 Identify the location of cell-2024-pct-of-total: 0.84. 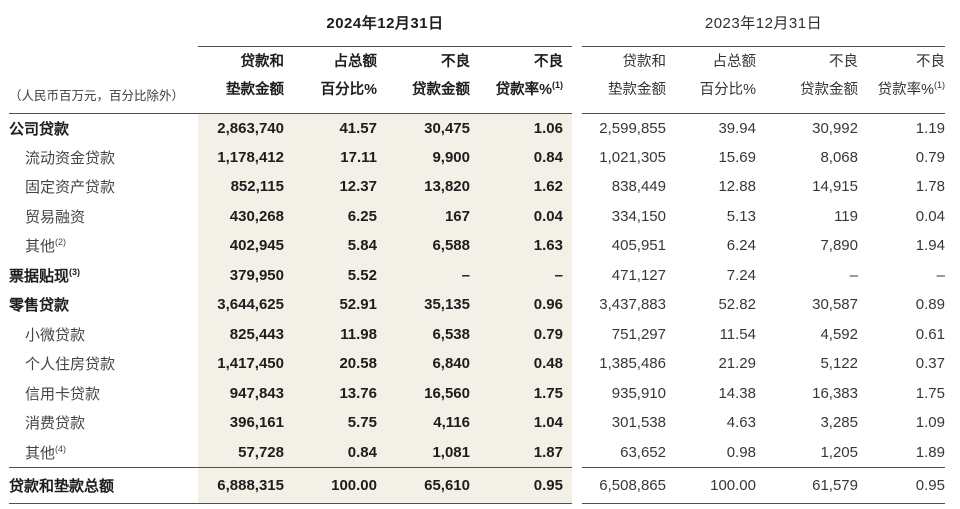
(330, 452).